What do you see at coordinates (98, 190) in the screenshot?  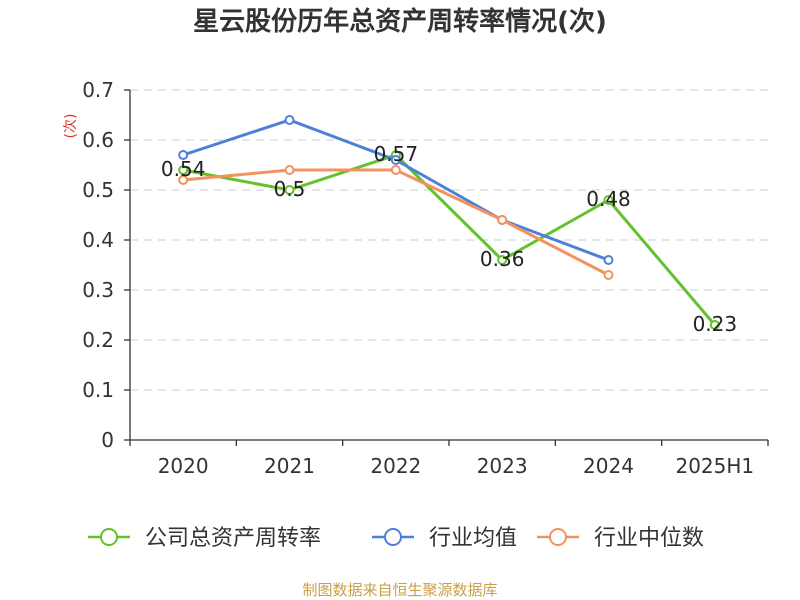 I see `y-tick-label: 0.5` at bounding box center [98, 190].